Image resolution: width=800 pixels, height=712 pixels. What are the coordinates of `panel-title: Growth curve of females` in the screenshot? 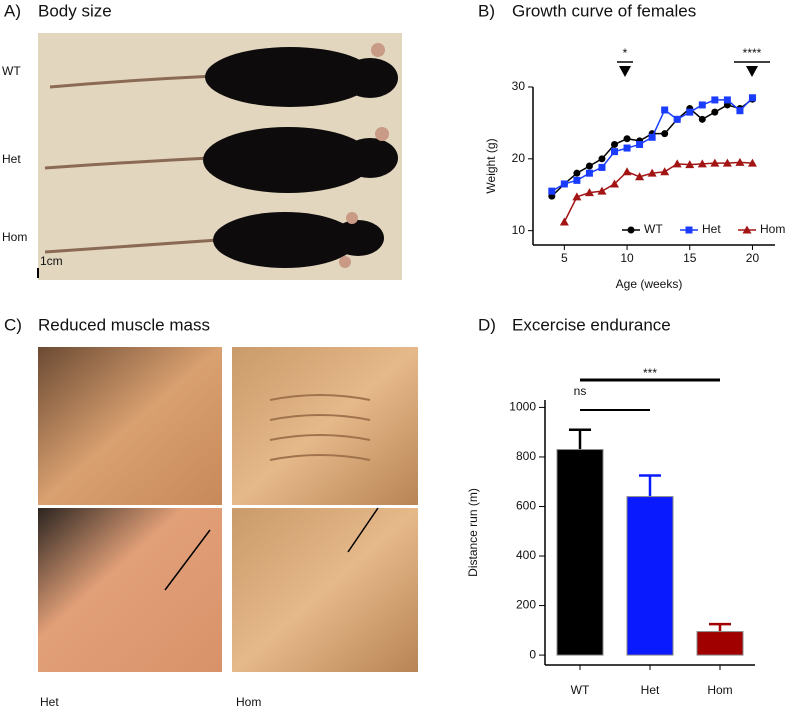 It's located at (604, 10).